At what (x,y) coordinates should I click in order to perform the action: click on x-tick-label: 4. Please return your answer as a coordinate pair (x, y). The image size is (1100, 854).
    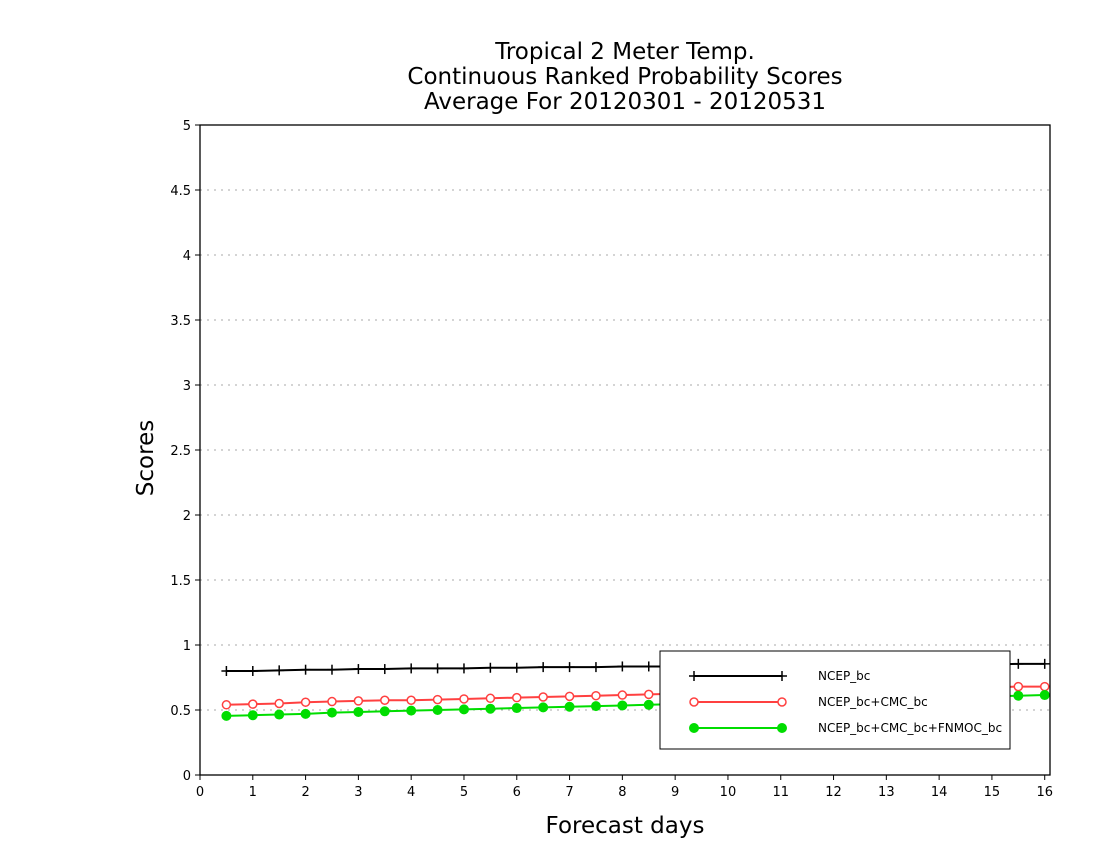
    Looking at the image, I should click on (411, 792).